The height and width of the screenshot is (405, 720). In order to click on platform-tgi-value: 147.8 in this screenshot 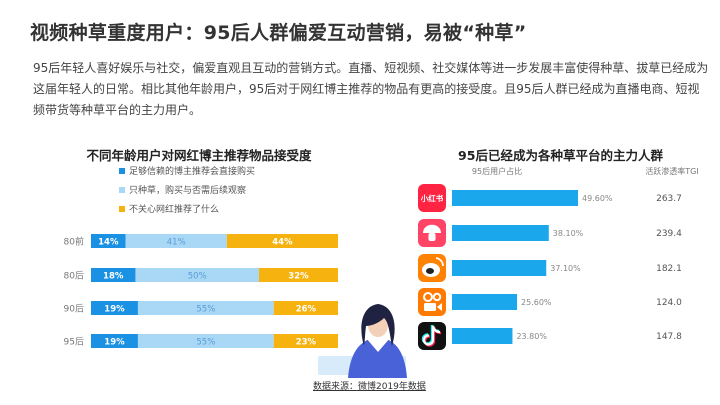, I will do `click(669, 337)`.